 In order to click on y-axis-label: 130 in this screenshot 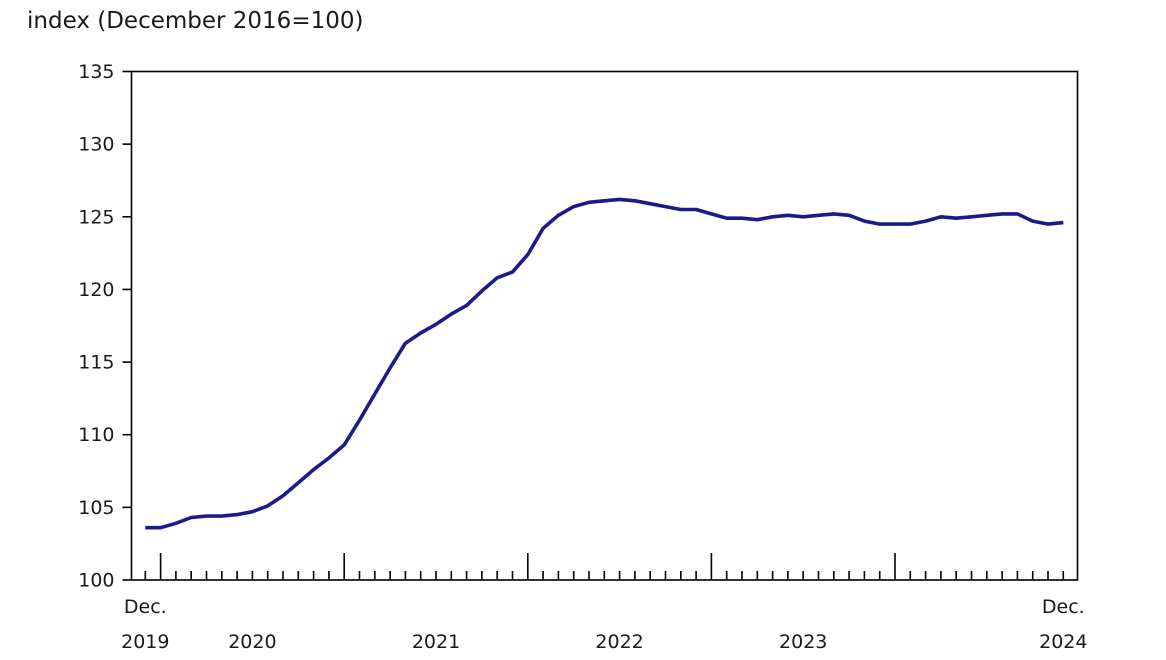, I will do `click(96, 145)`.